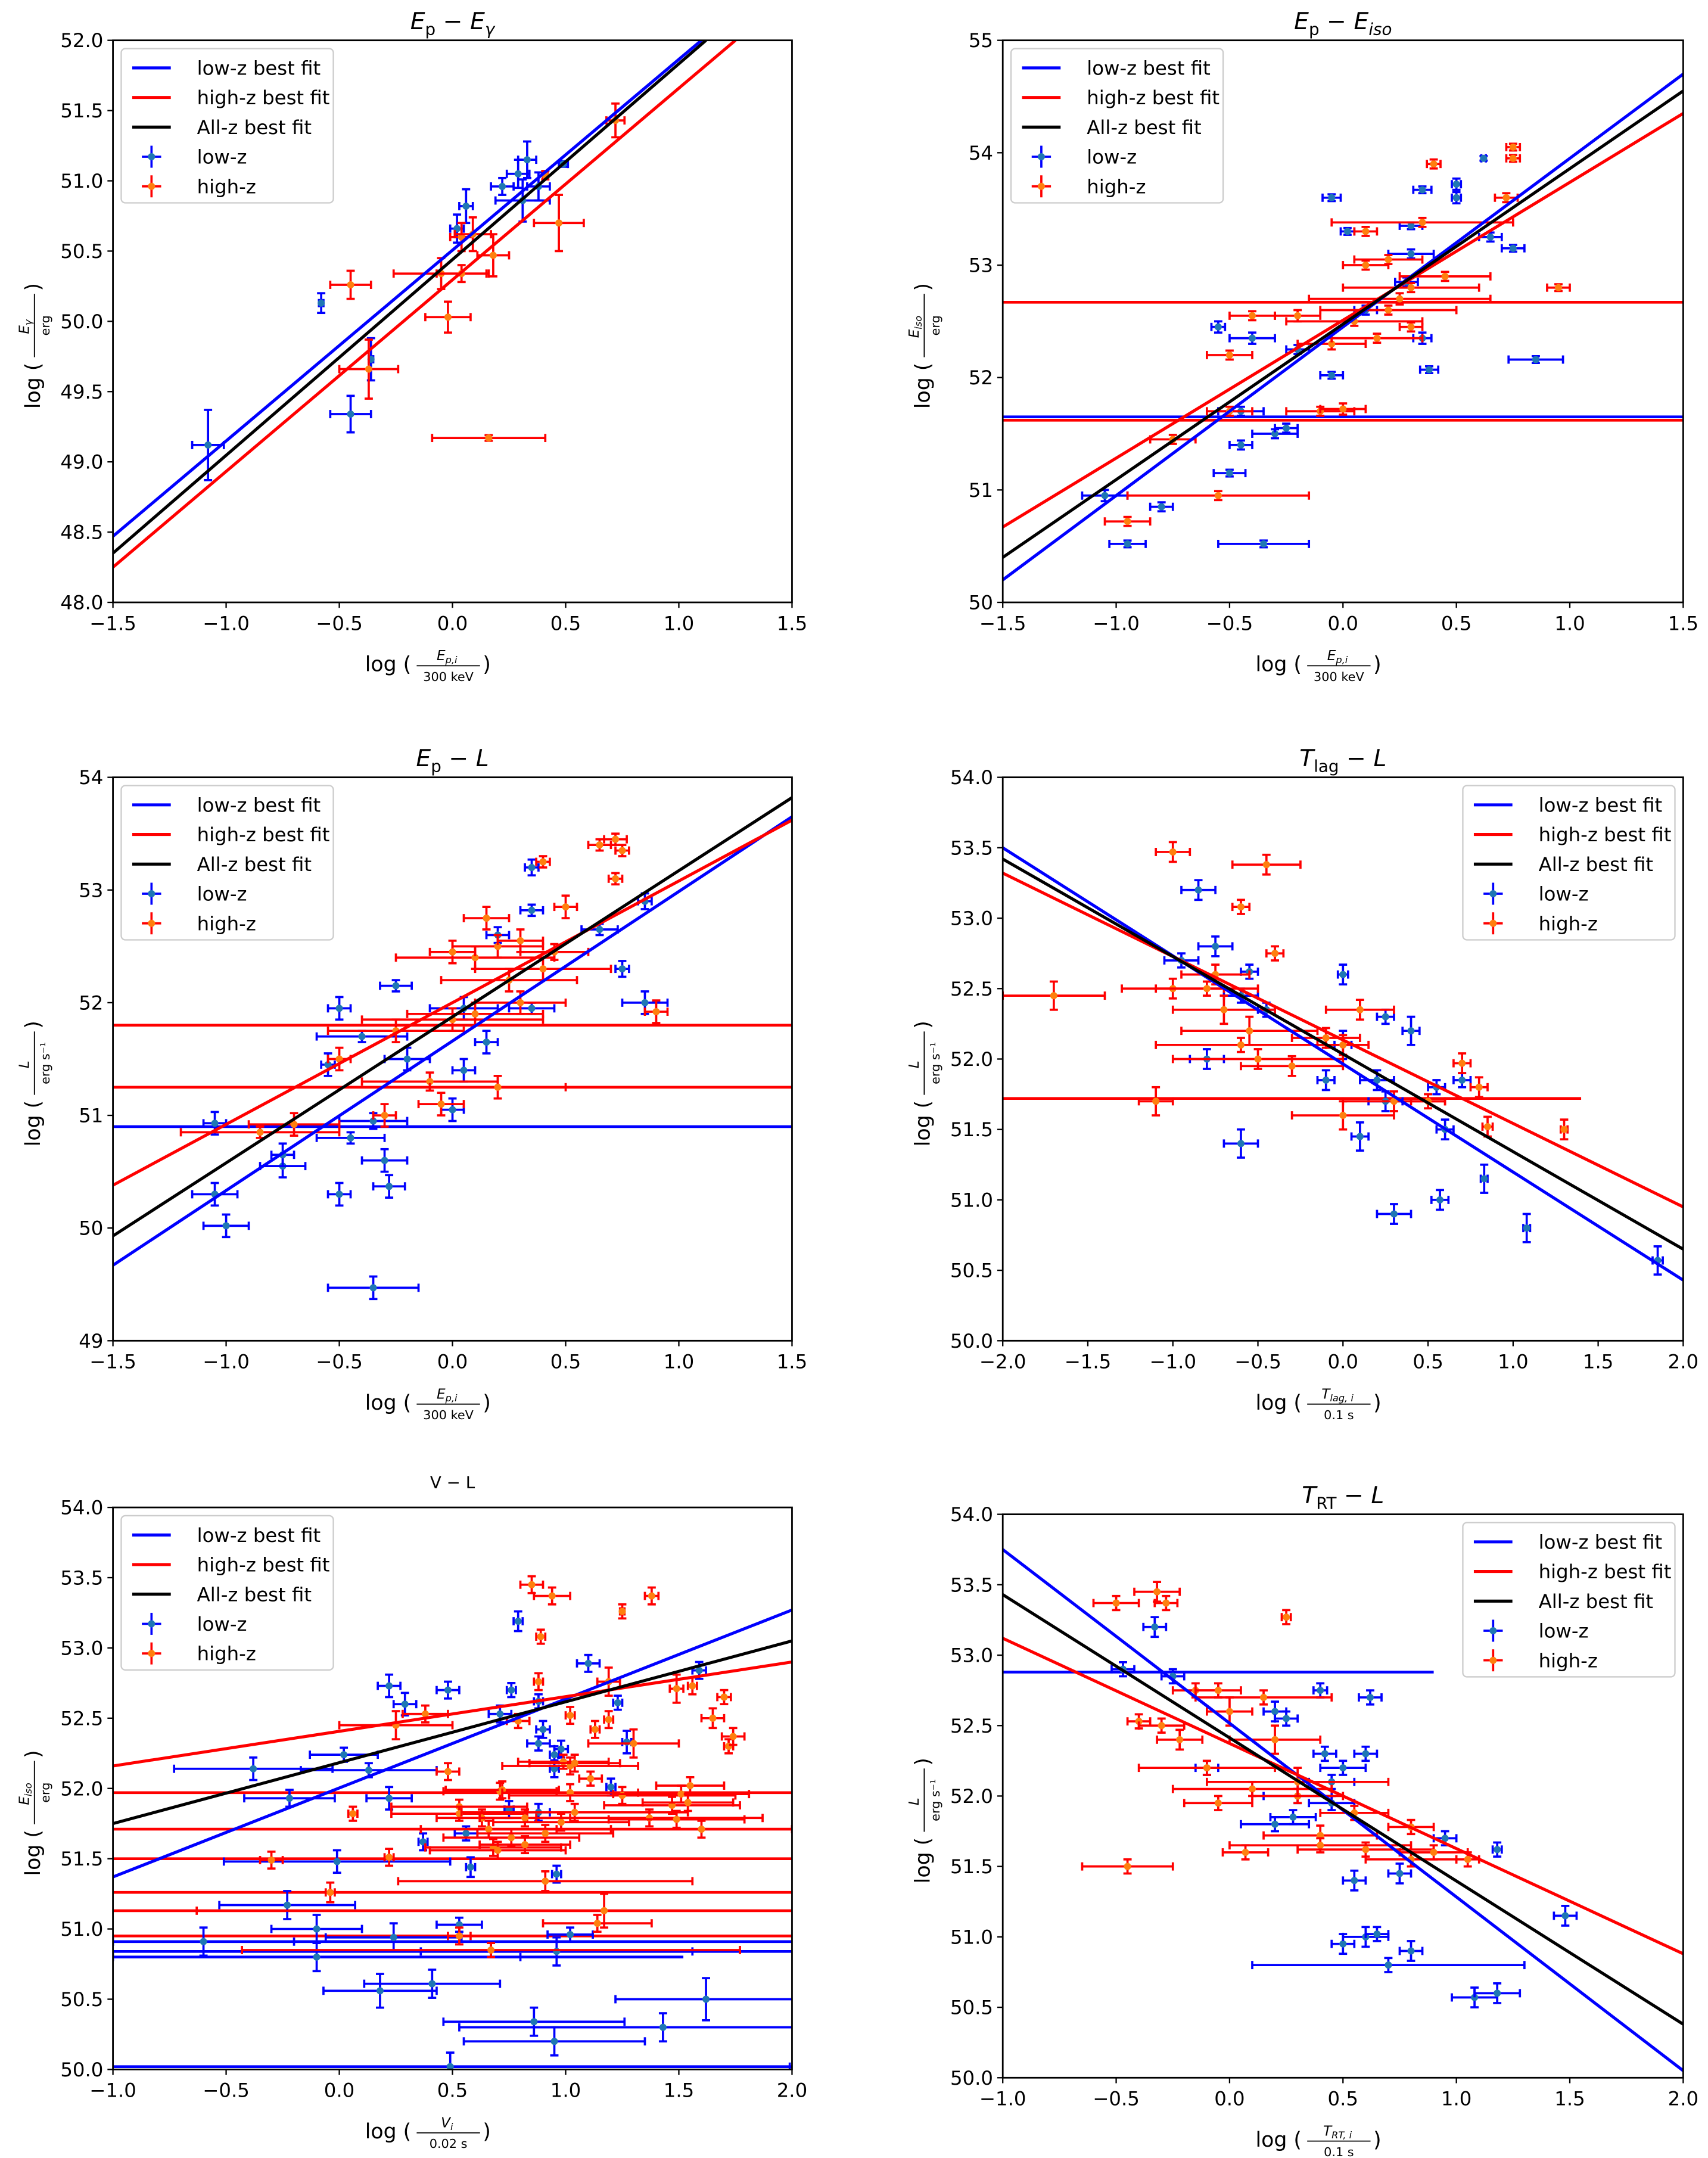  I want to click on legend-frame, so click(1569, 1600).